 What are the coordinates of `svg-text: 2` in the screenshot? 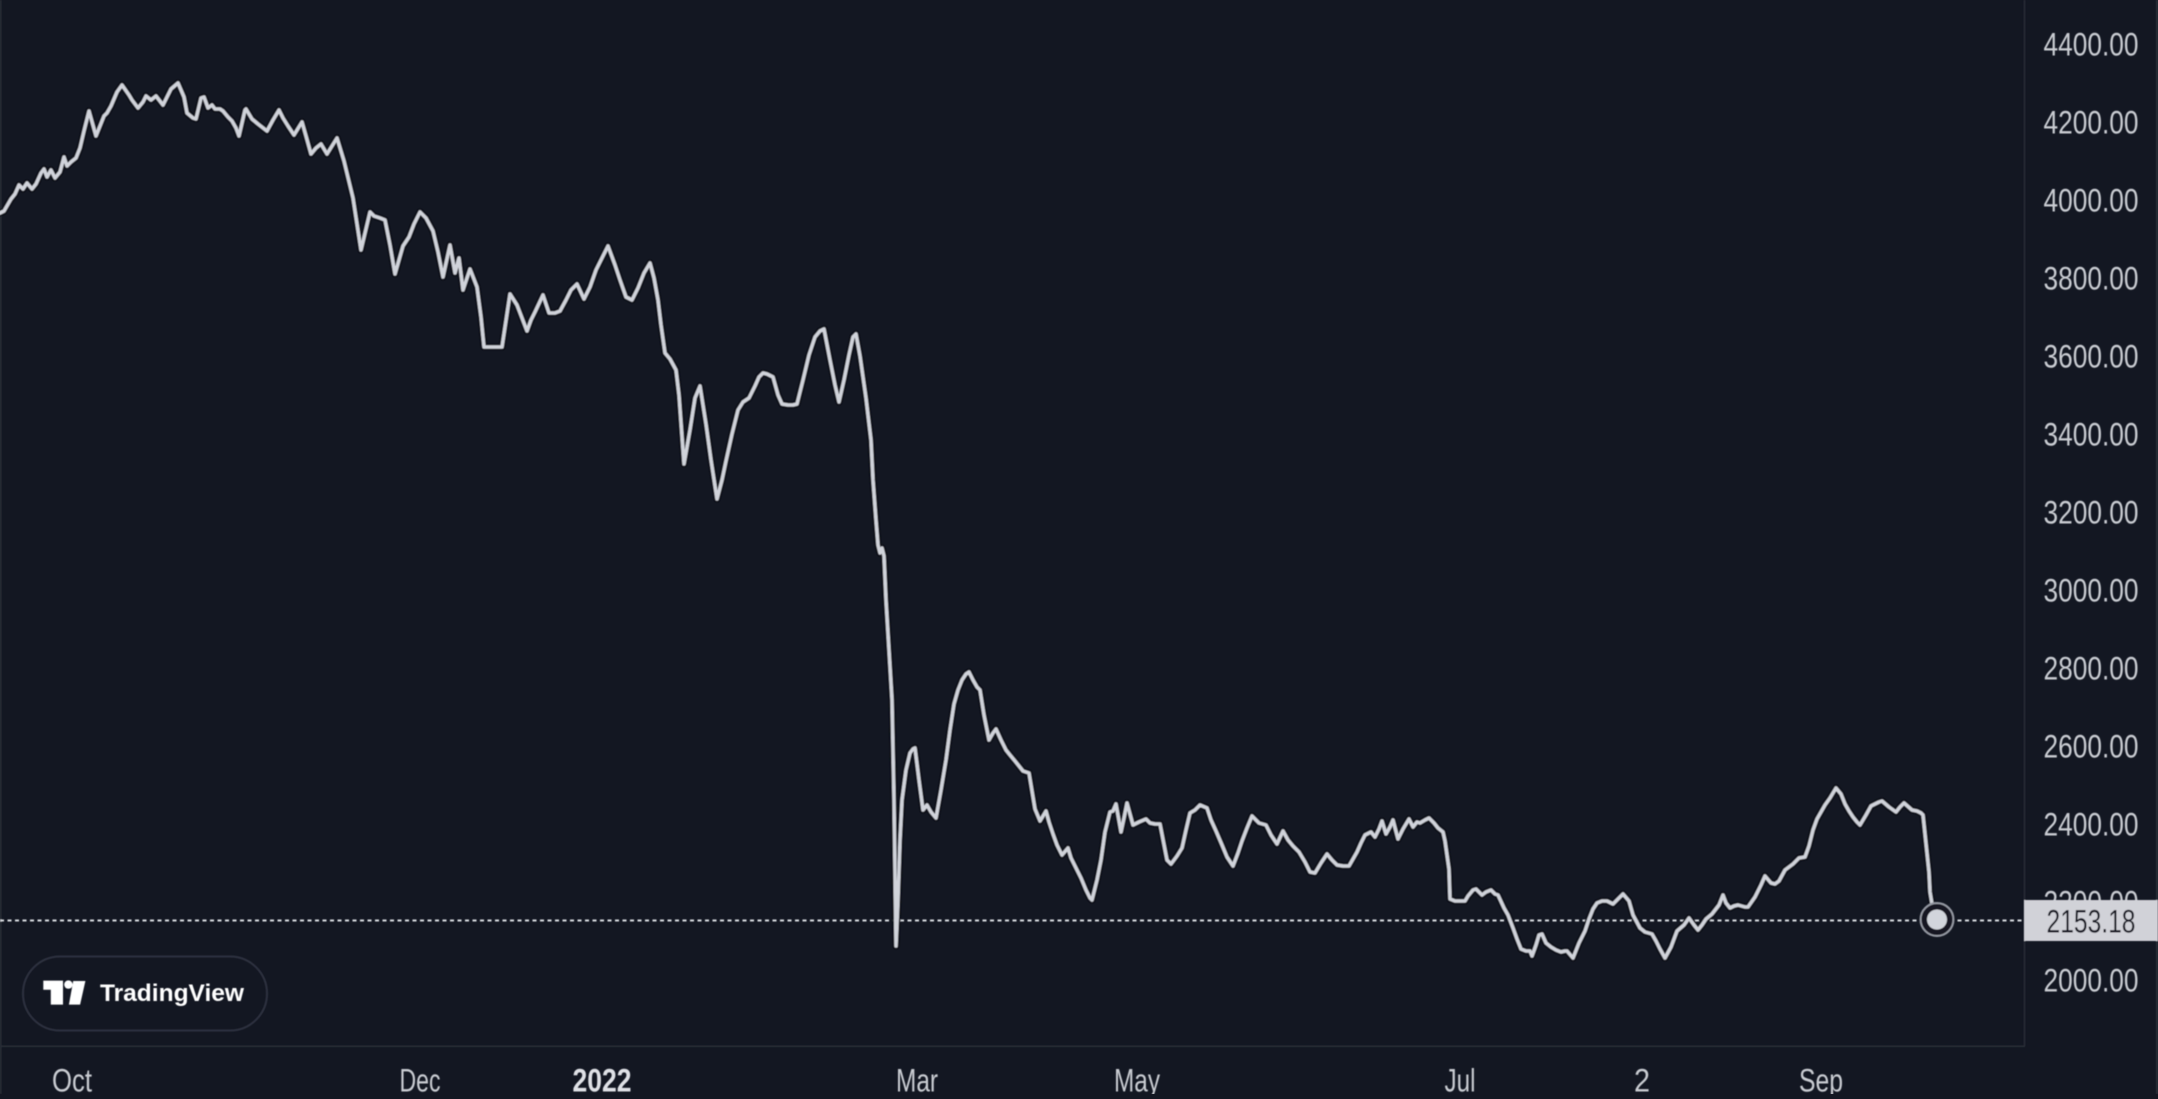 It's located at (1642, 1079).